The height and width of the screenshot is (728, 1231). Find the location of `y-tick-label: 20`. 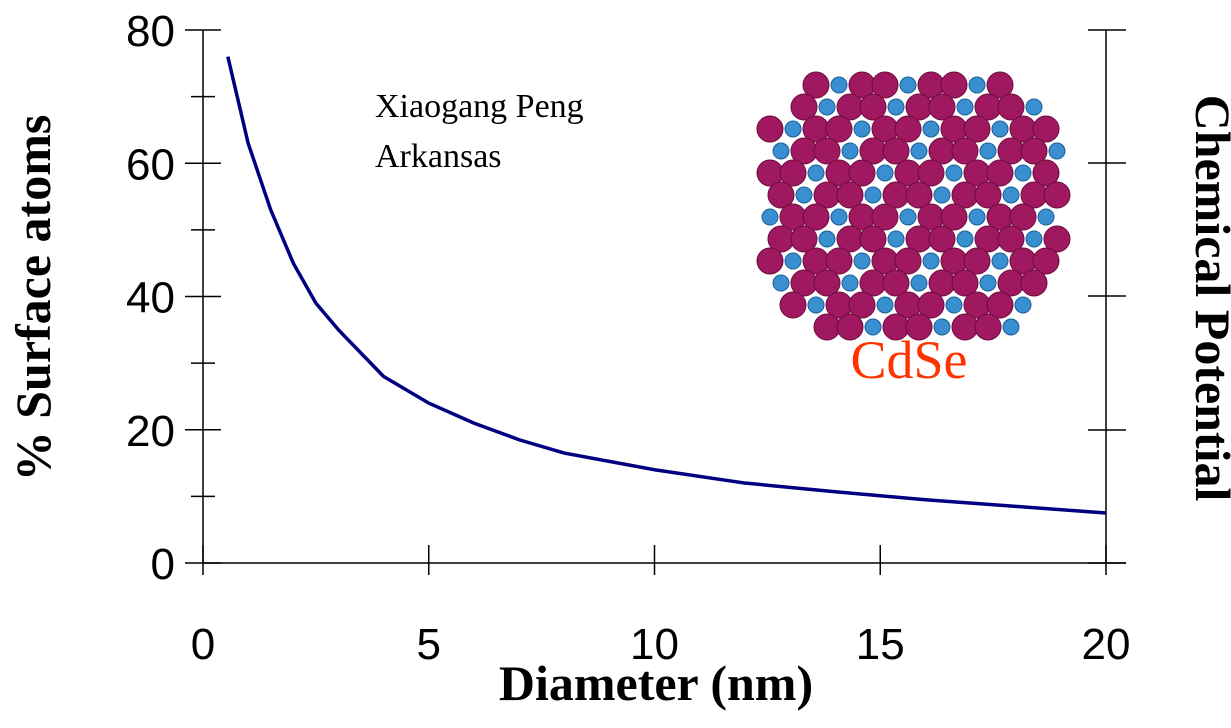

y-tick-label: 20 is located at coordinates (150, 431).